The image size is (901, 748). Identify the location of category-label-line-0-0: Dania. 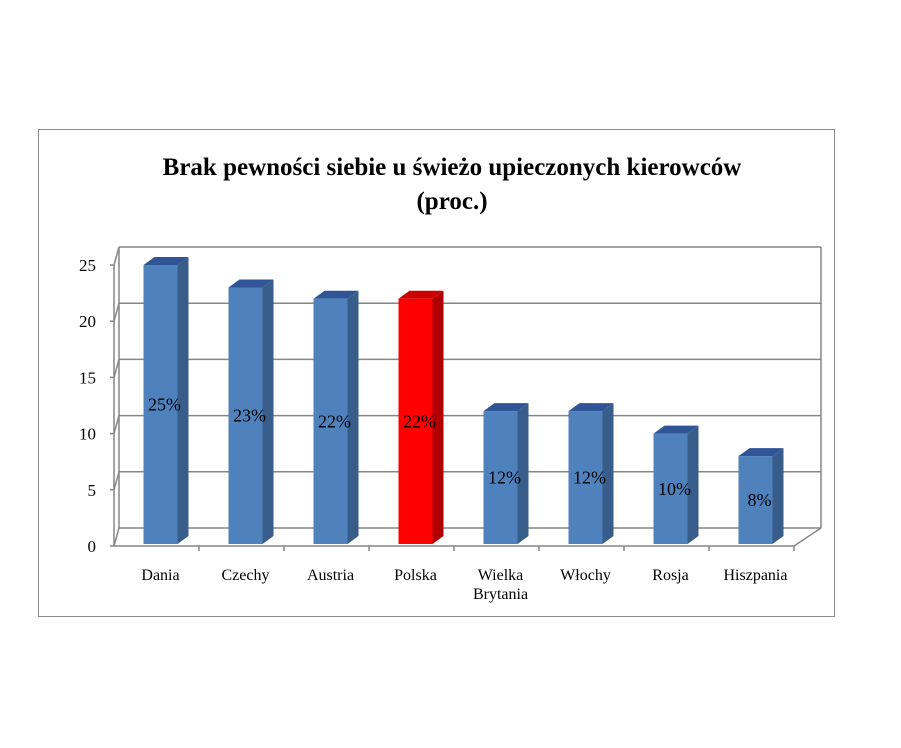
(160, 575).